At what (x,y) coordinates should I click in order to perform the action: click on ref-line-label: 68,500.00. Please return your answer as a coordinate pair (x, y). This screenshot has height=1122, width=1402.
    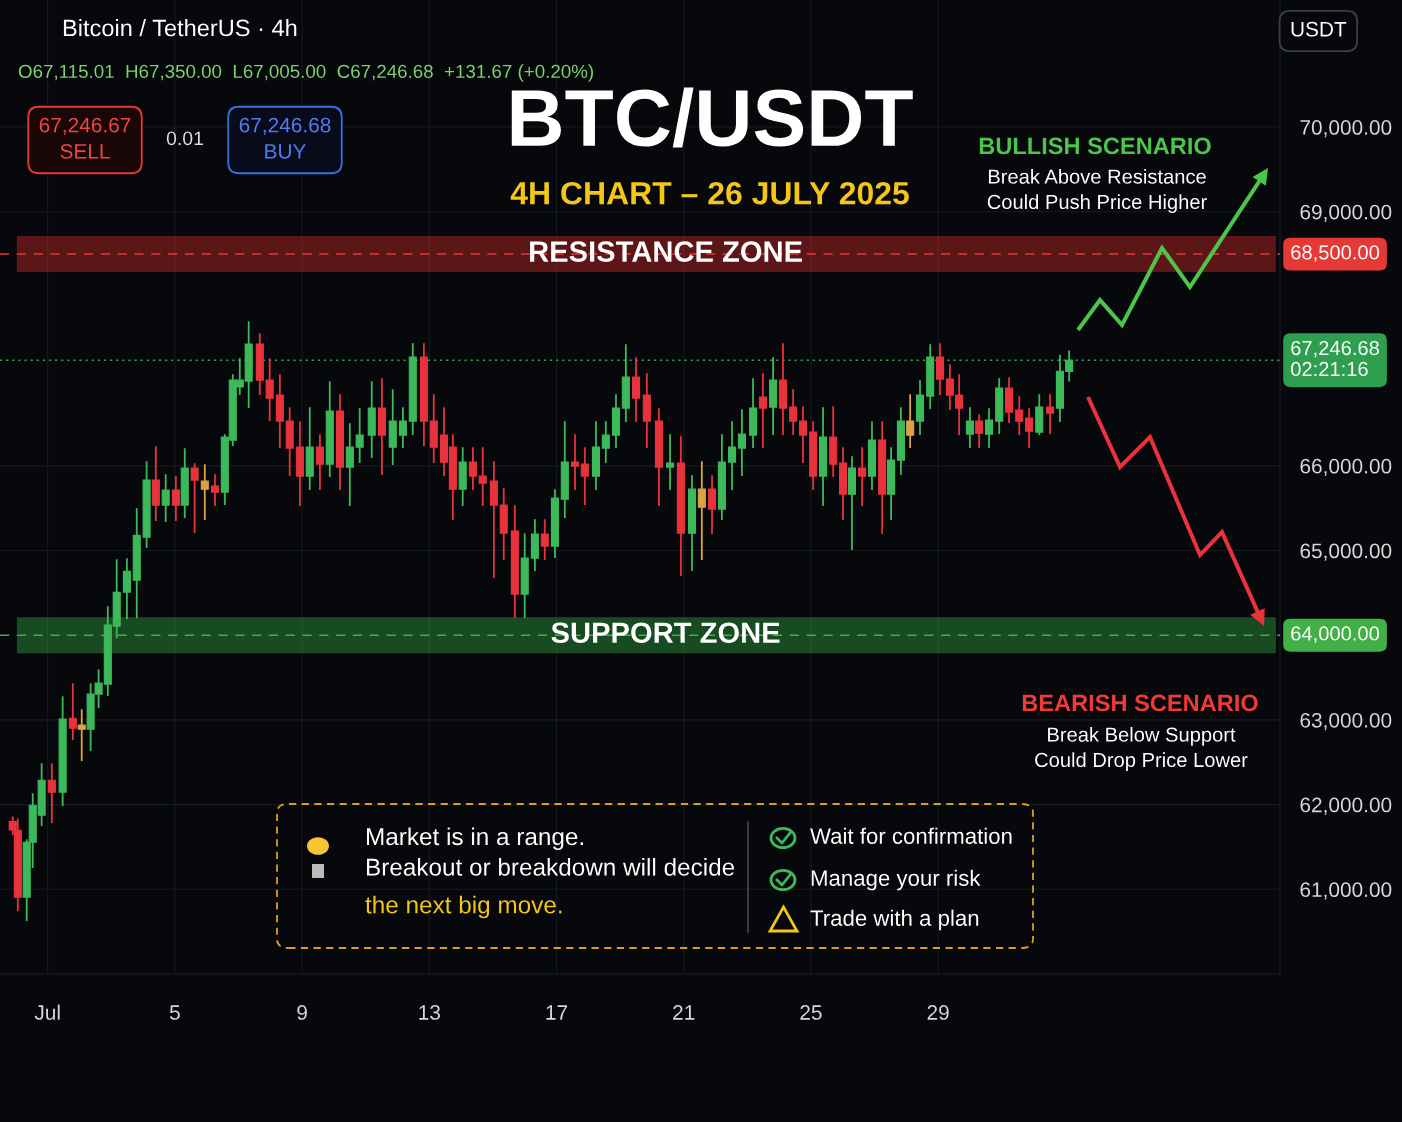
    Looking at the image, I should click on (1335, 253).